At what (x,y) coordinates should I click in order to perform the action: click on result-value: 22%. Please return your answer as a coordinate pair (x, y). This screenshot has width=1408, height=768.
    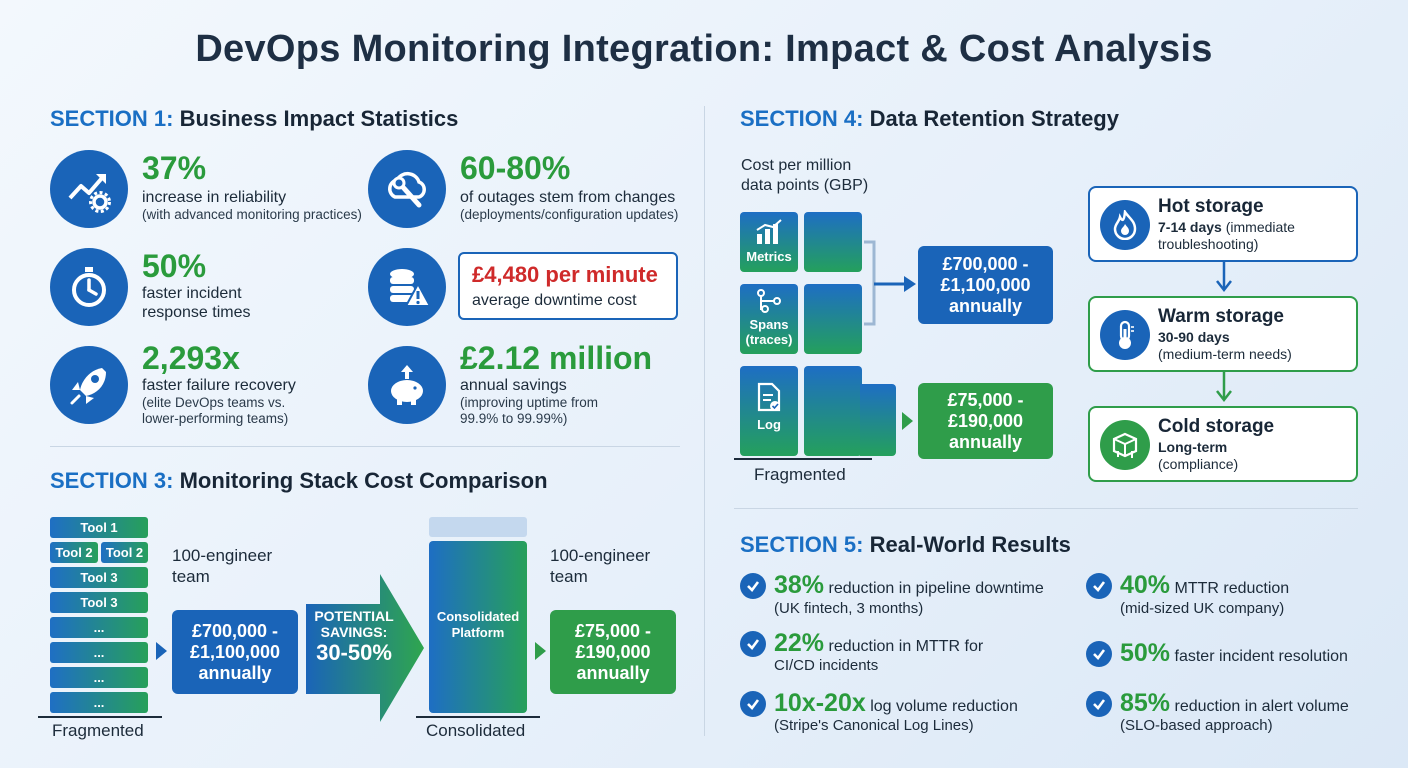
    Looking at the image, I should click on (799, 643).